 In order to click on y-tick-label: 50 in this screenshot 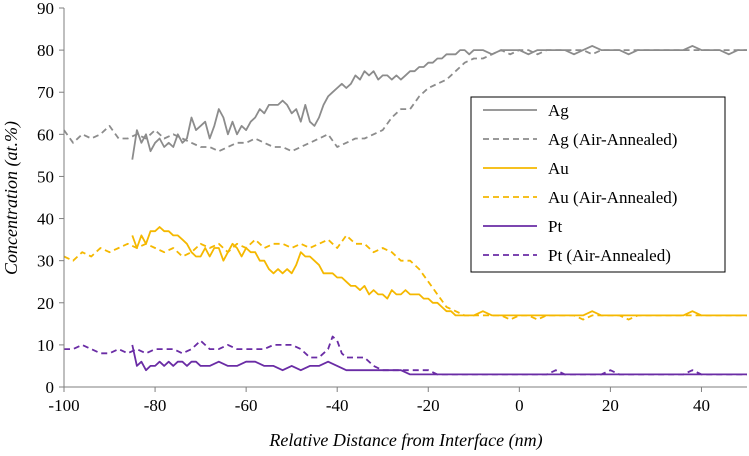, I will do `click(45, 176)`.